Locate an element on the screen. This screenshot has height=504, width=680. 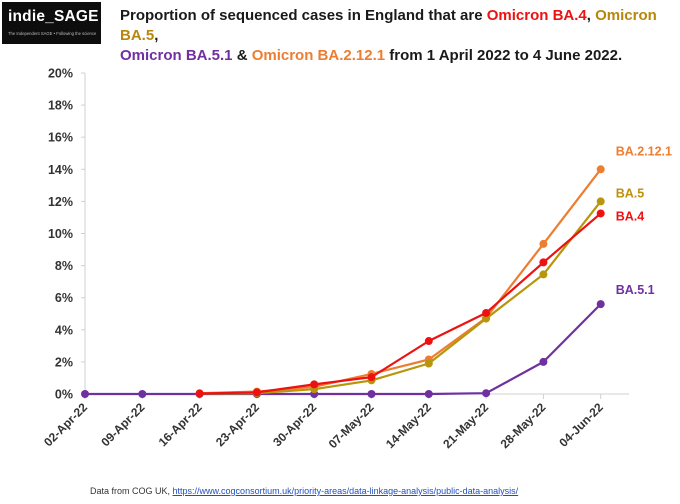
series-label-ba-2-12-1: BA.2.12.1 is located at coordinates (644, 151).